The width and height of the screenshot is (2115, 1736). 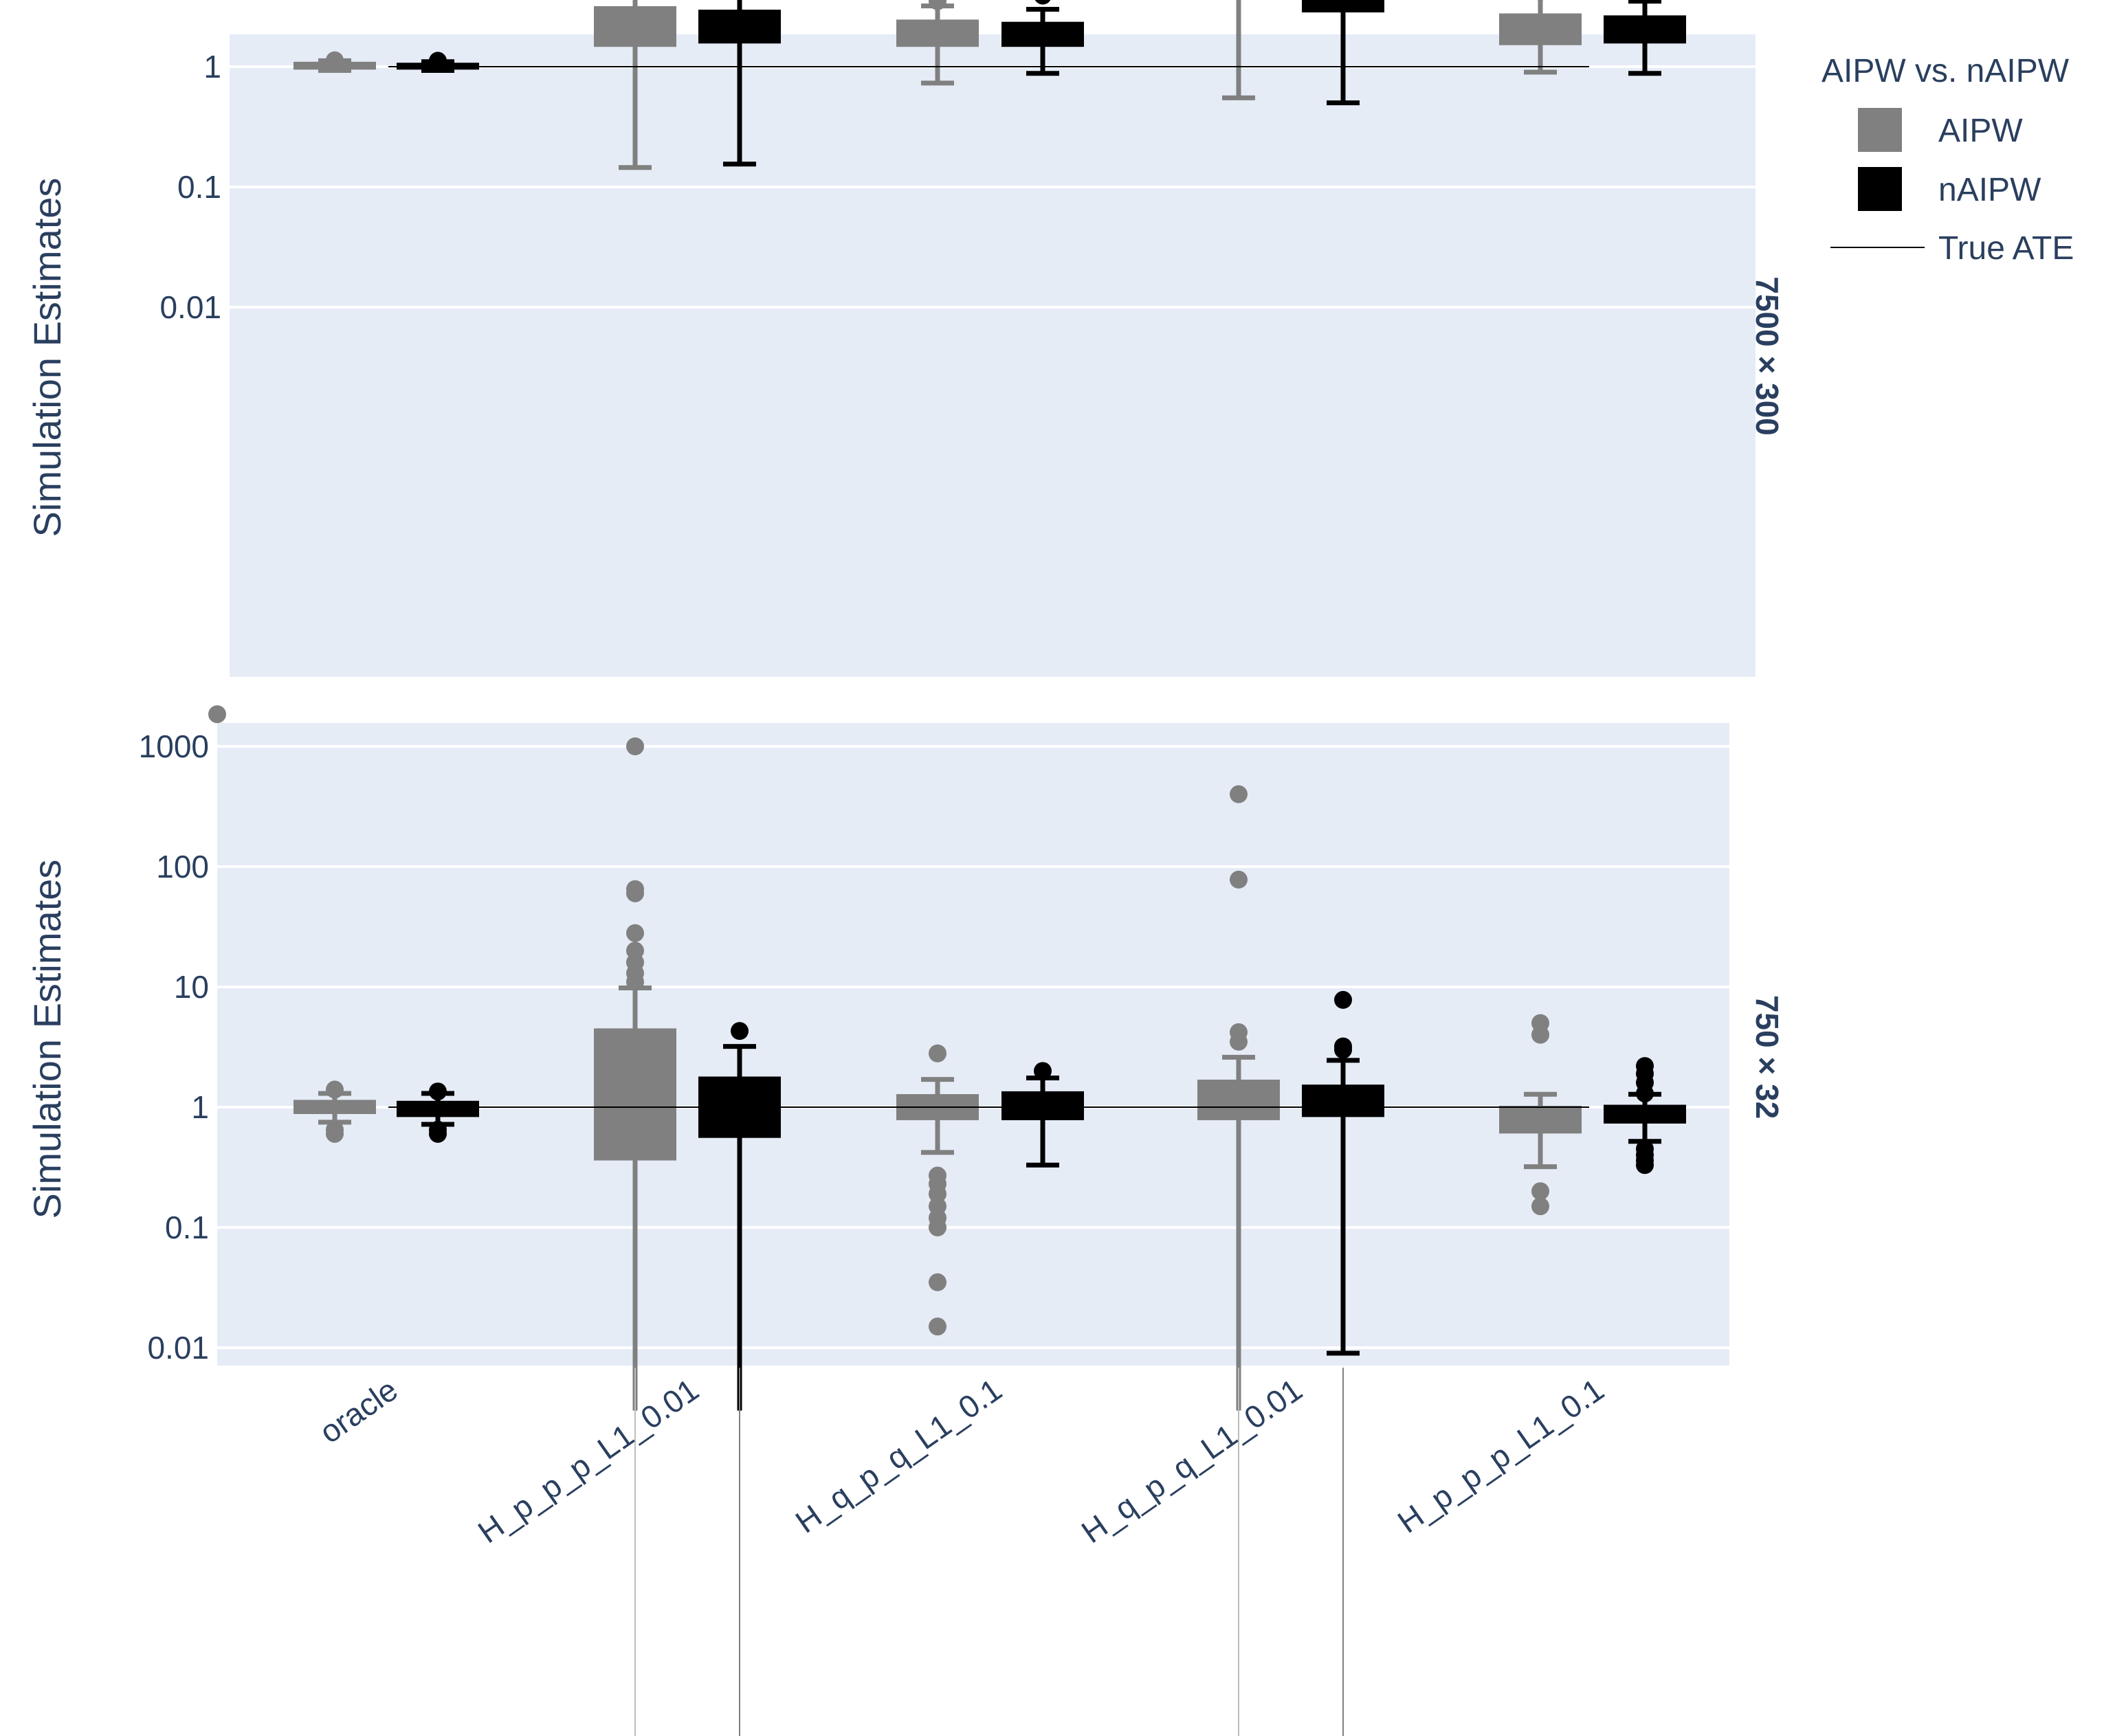 What do you see at coordinates (1989, 190) in the screenshot?
I see `legend-label-naipw: nAIPW` at bounding box center [1989, 190].